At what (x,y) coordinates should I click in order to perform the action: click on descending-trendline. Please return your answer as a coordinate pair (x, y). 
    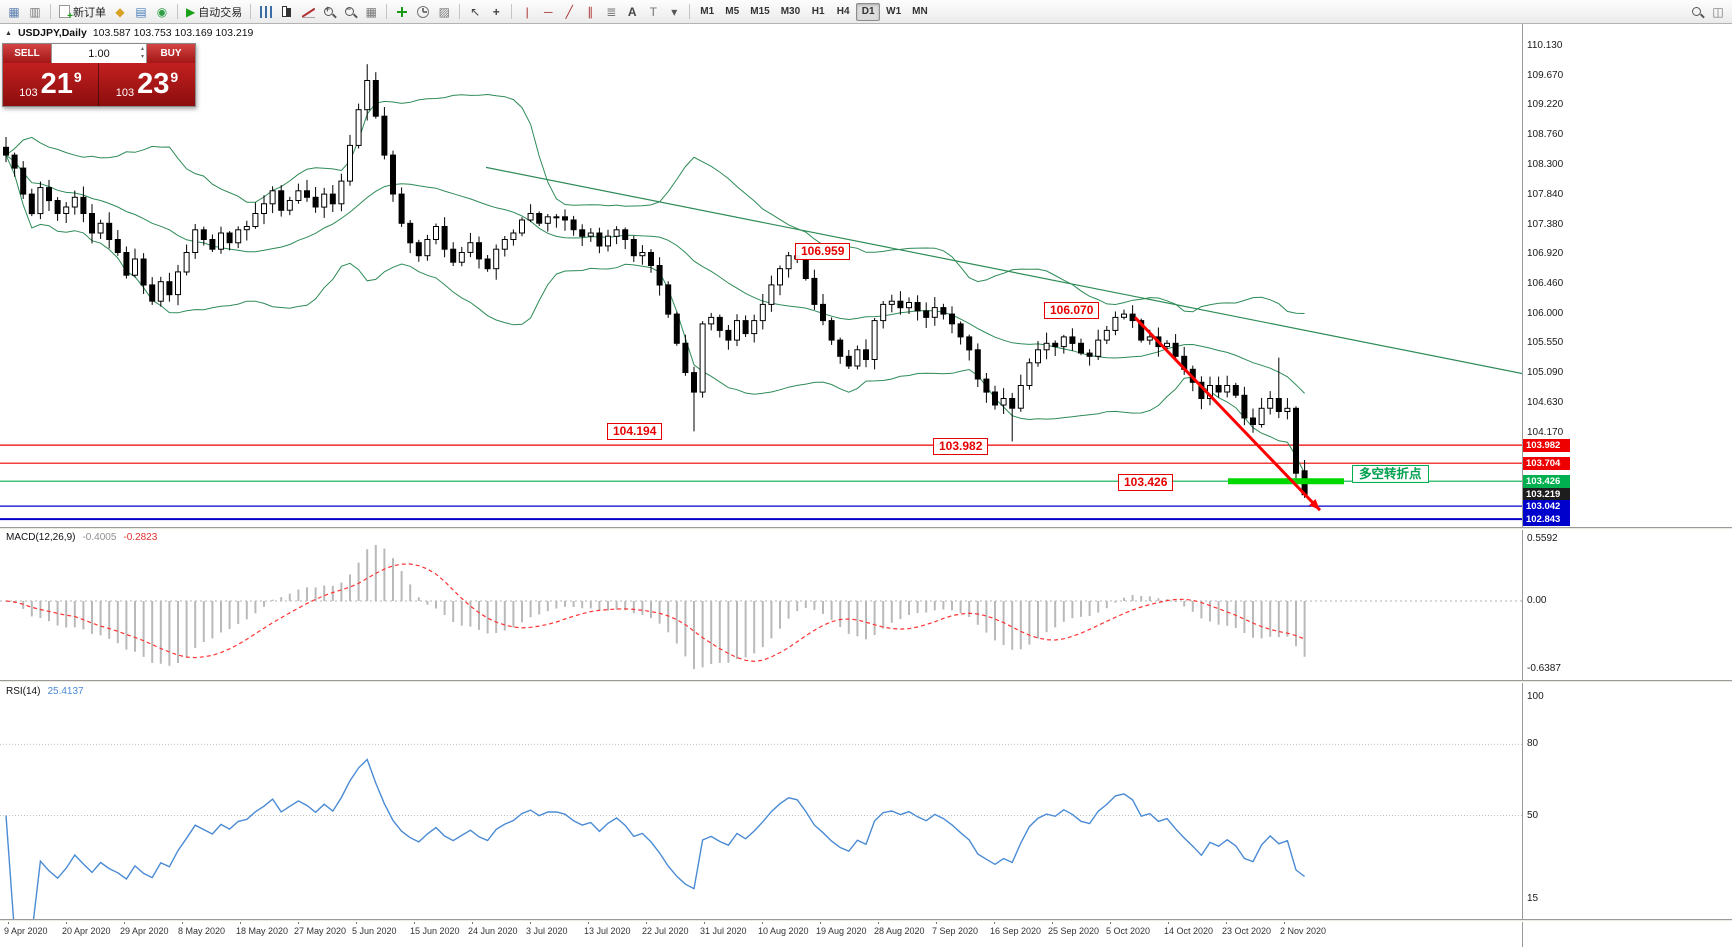
    Looking at the image, I should click on (1004, 270).